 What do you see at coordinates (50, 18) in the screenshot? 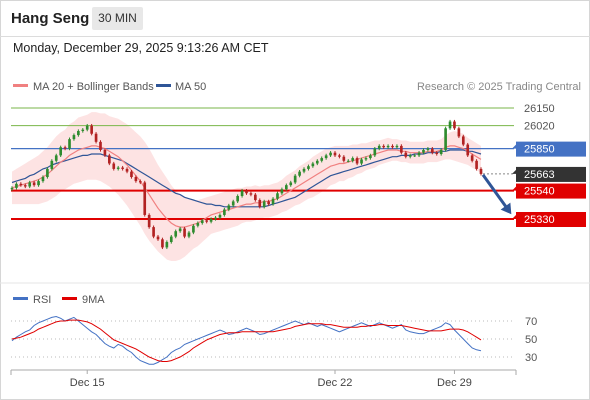
I see `symbol-title: Hang Seng` at bounding box center [50, 18].